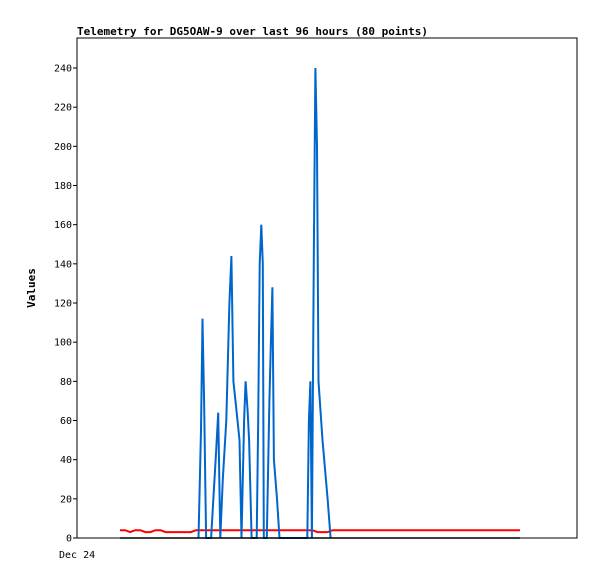 This screenshot has width=597, height=579. Describe the element at coordinates (66, 460) in the screenshot. I see `y-tick-label: 40` at that location.